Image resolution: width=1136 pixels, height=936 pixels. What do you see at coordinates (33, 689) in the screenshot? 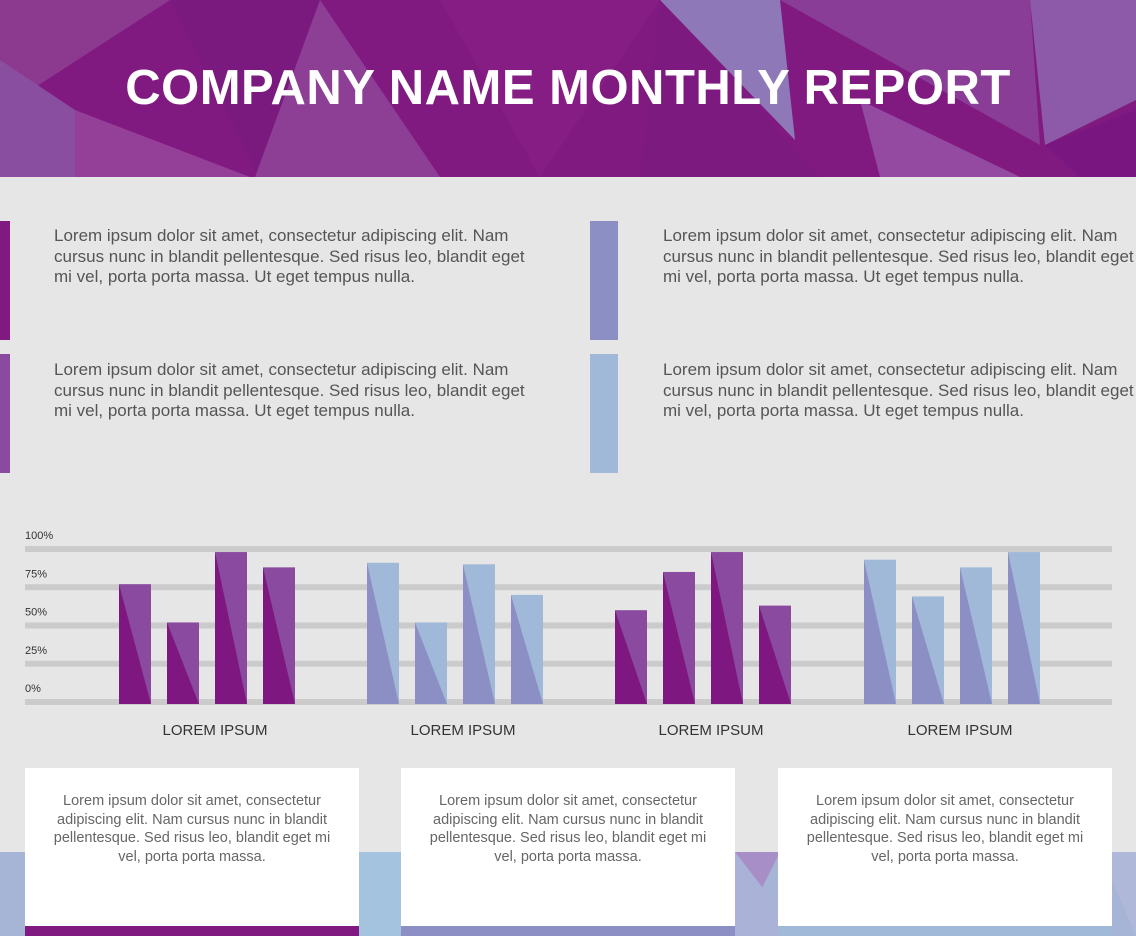
I see `y-tick-label: 0%` at bounding box center [33, 689].